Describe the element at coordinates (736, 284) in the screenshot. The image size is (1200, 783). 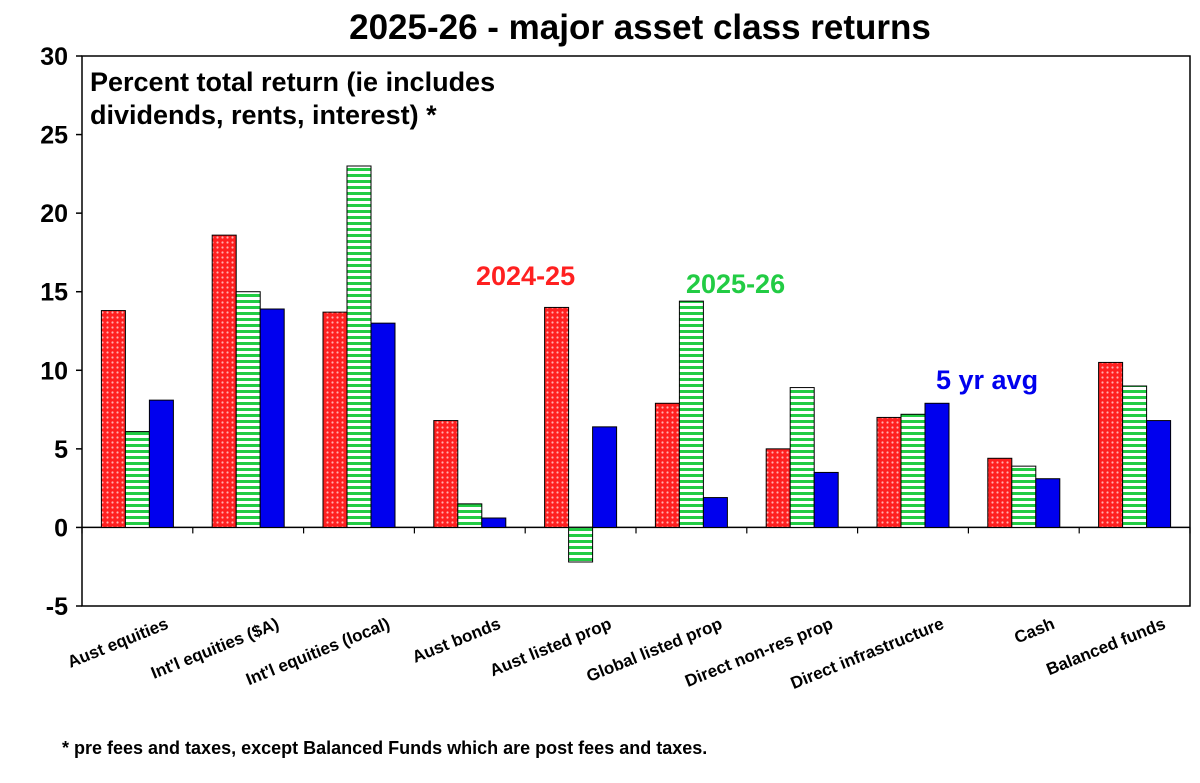
I see `series-label-2025-26: 2025-26` at that location.